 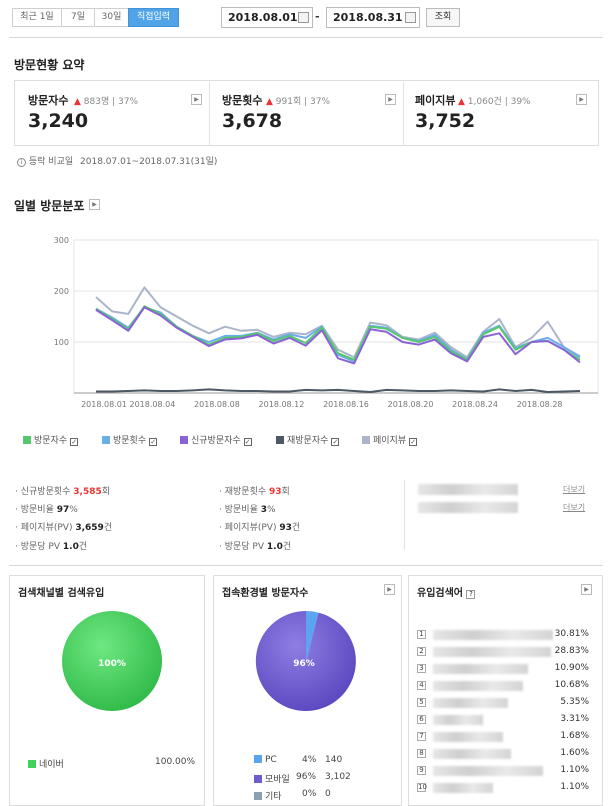 I want to click on legend-item-pageviews: 페이지뷰 ✓, so click(x=390, y=439).